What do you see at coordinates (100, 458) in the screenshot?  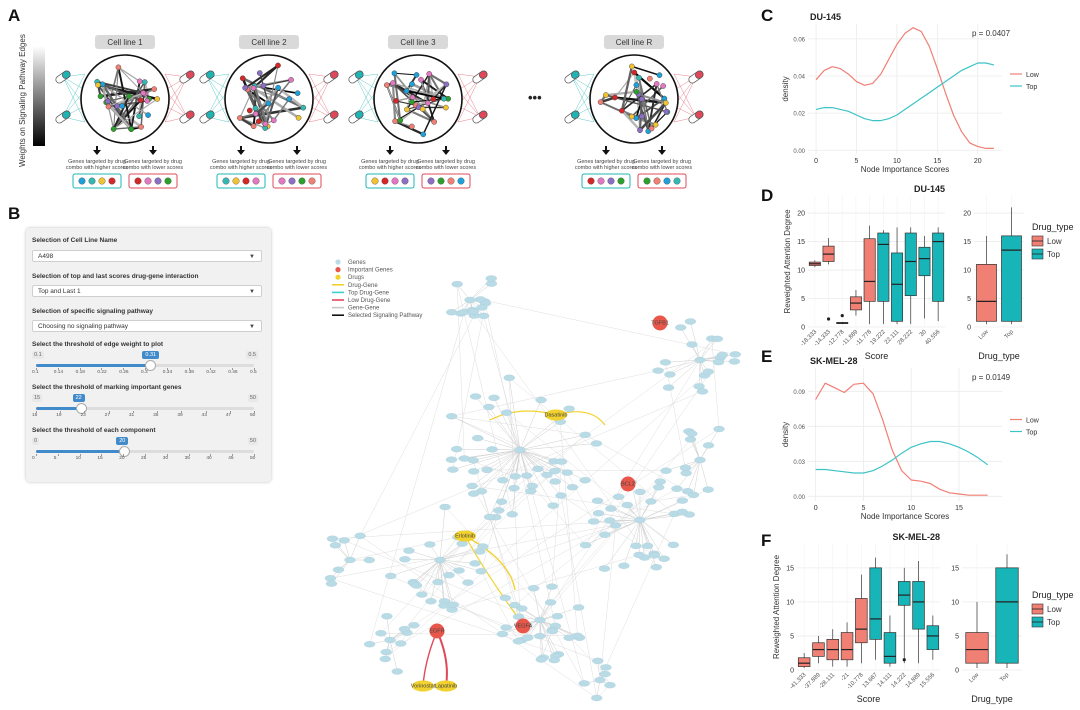 I see `slider-tick-label: 15` at bounding box center [100, 458].